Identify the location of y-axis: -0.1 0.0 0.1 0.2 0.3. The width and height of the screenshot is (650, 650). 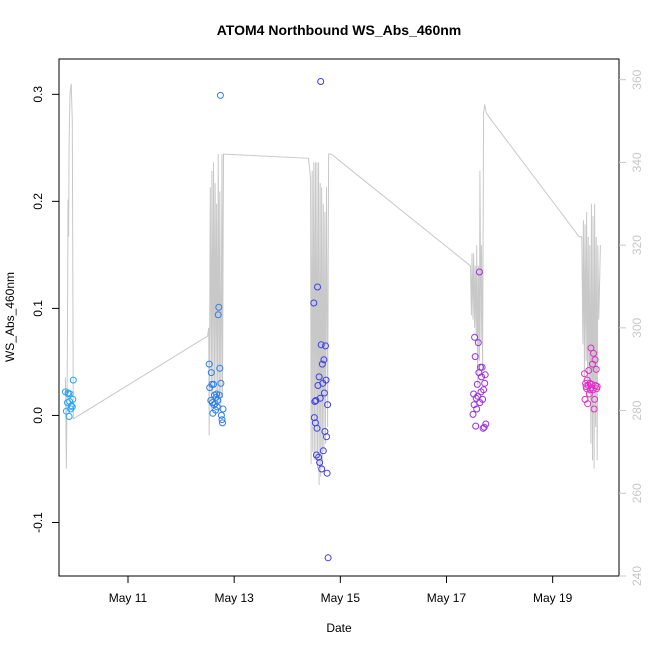
(45, 309).